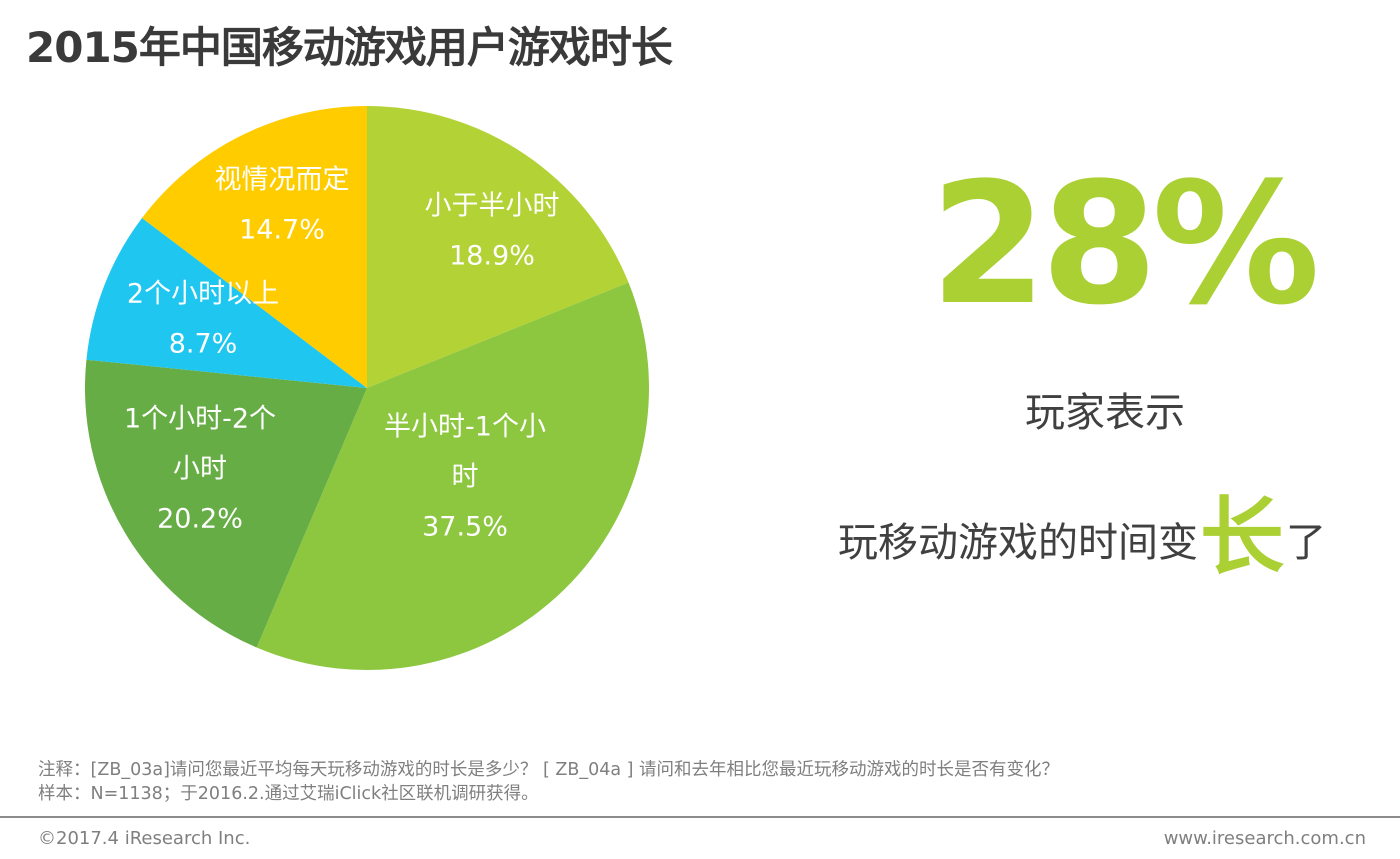 This screenshot has width=1400, height=859. What do you see at coordinates (1242, 537) in the screenshot?
I see `highlight-emphasis-char: 长` at bounding box center [1242, 537].